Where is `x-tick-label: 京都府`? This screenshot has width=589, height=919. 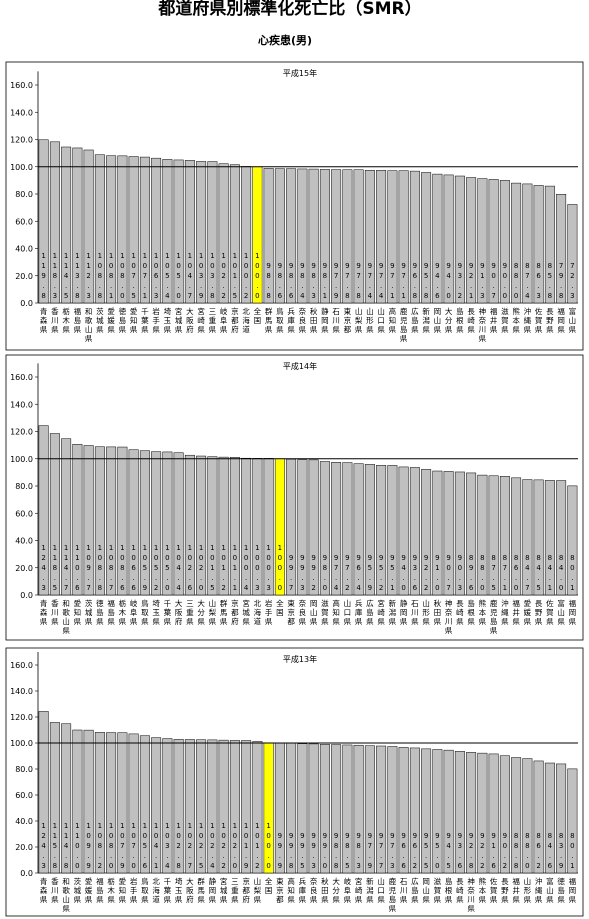
x-tick-label: 京都府 is located at coordinates (235, 612).